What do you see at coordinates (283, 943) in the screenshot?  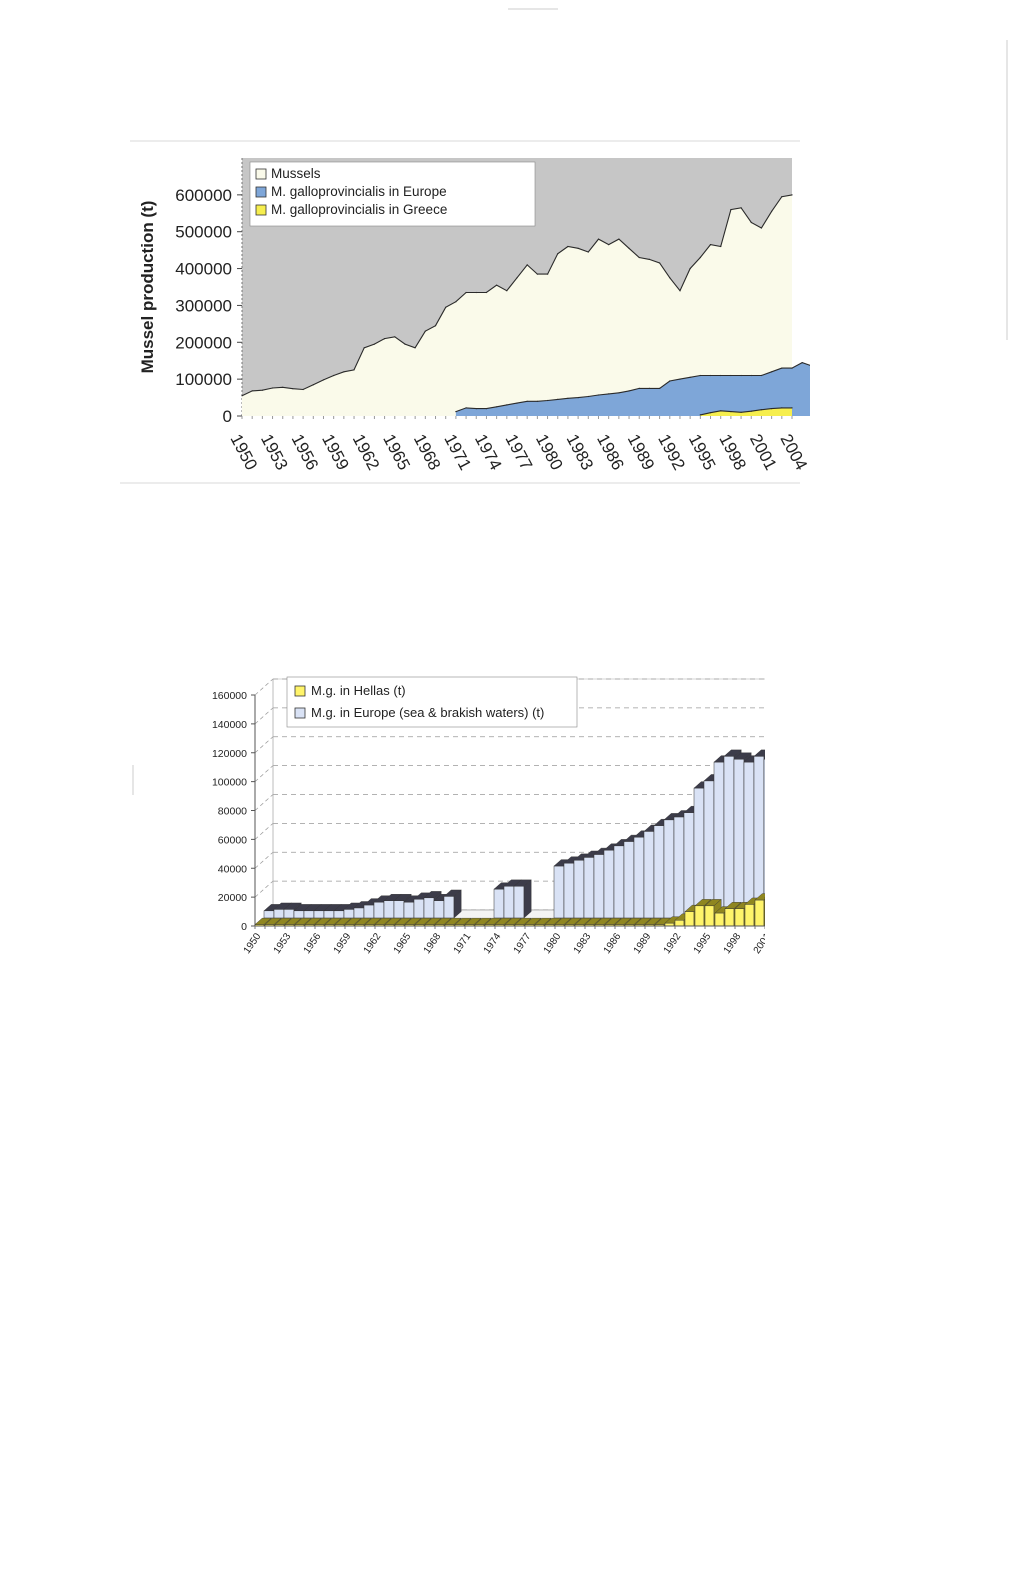 I see `x-tick-label: 1953` at bounding box center [283, 943].